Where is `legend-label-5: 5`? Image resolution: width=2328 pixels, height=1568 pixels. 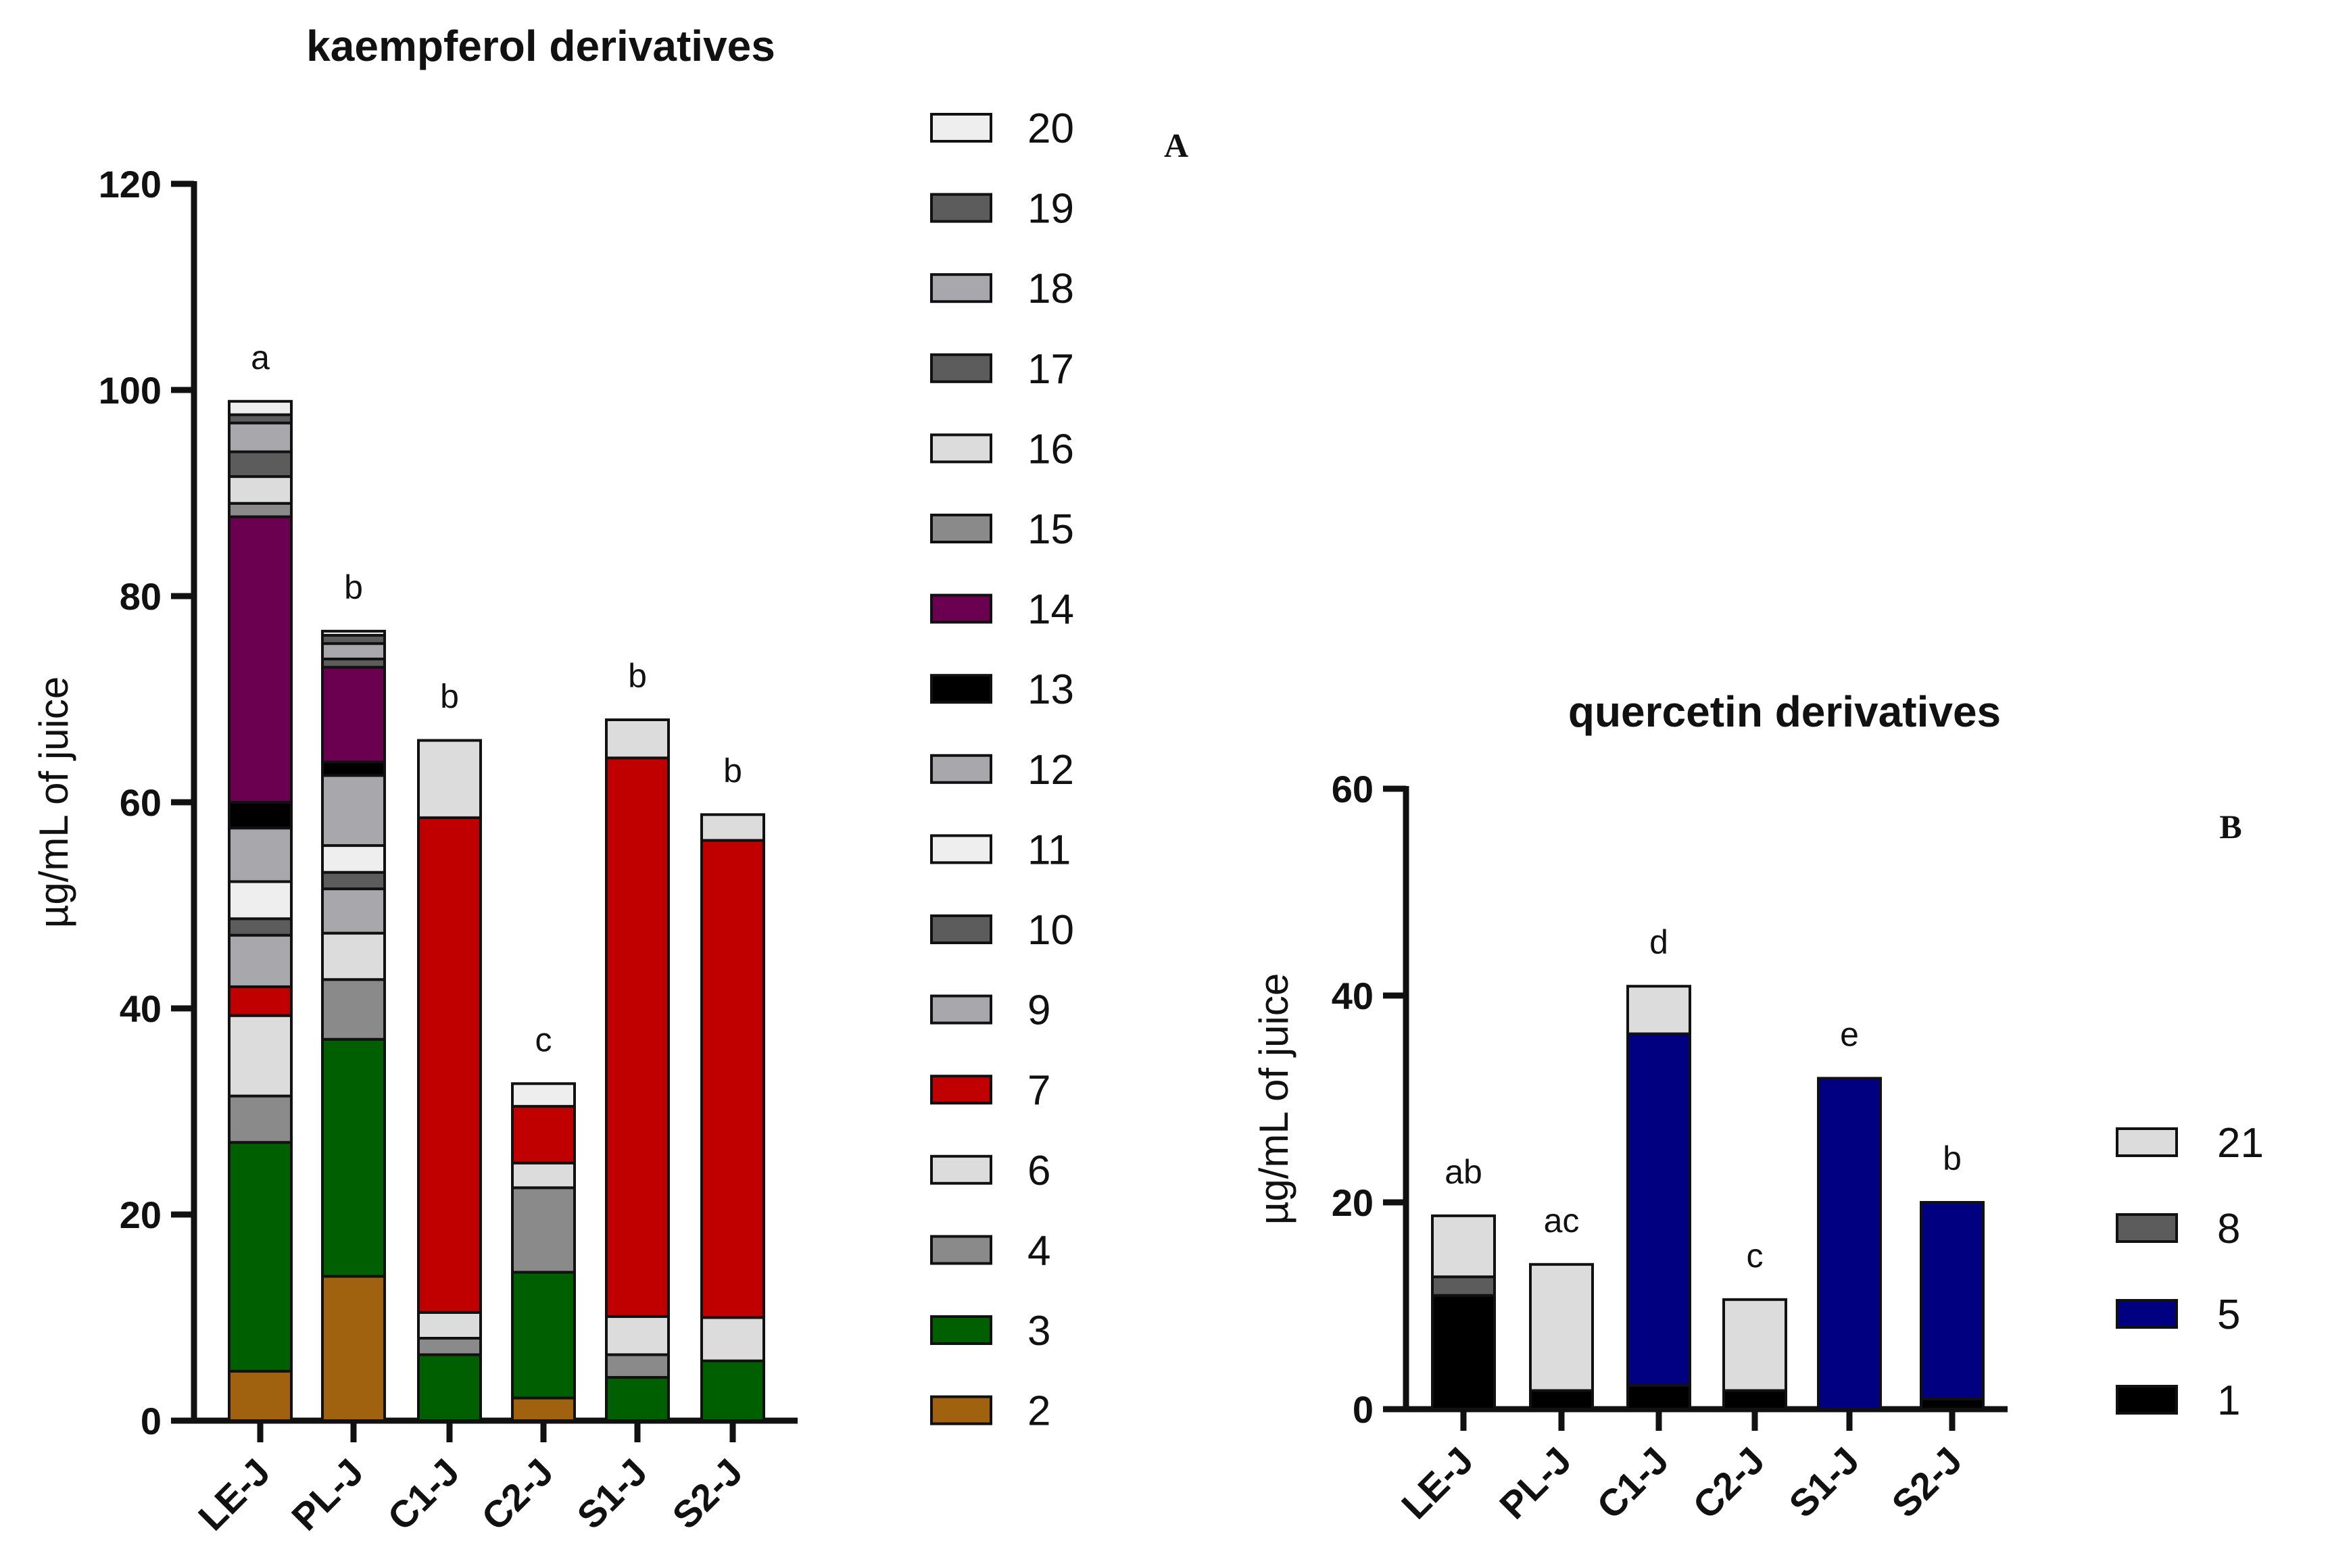
legend-label-5: 5 is located at coordinates (2228, 1315).